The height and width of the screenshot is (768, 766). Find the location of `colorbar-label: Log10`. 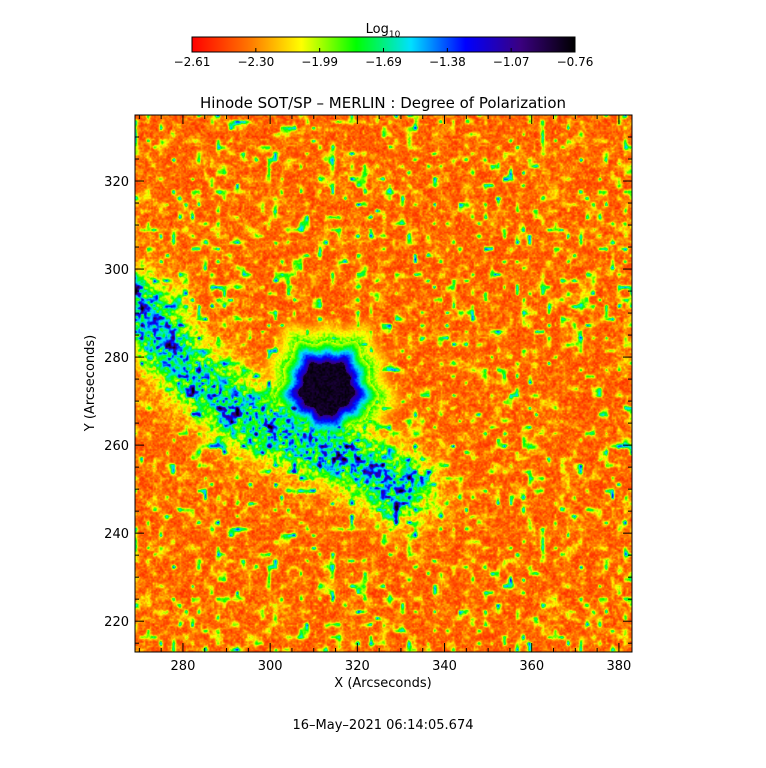

colorbar-label: Log10 is located at coordinates (383, 31).